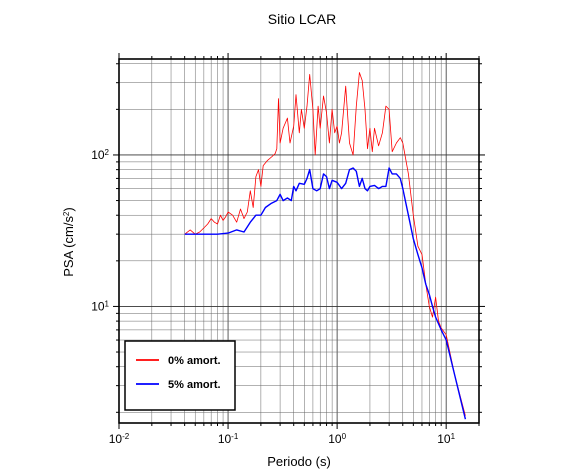  I want to click on legend-box, so click(180, 375).